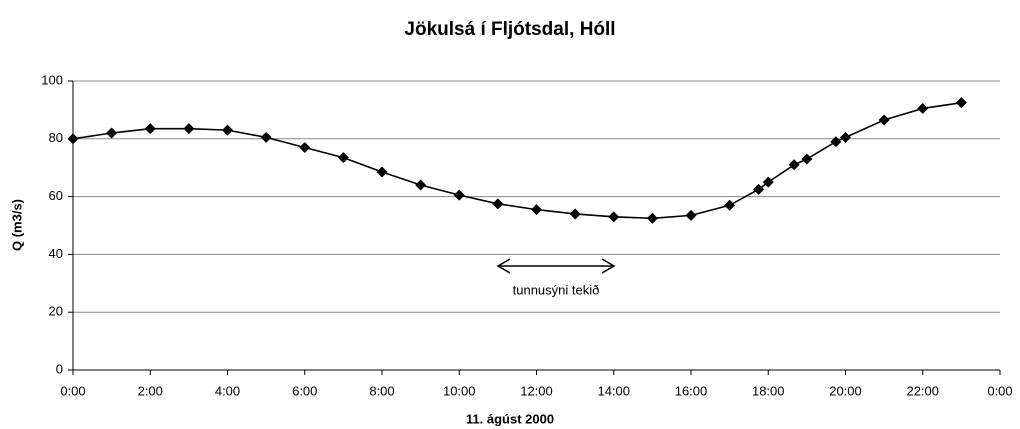  What do you see at coordinates (536, 390) in the screenshot?
I see `x-tick-label: 12:00` at bounding box center [536, 390].